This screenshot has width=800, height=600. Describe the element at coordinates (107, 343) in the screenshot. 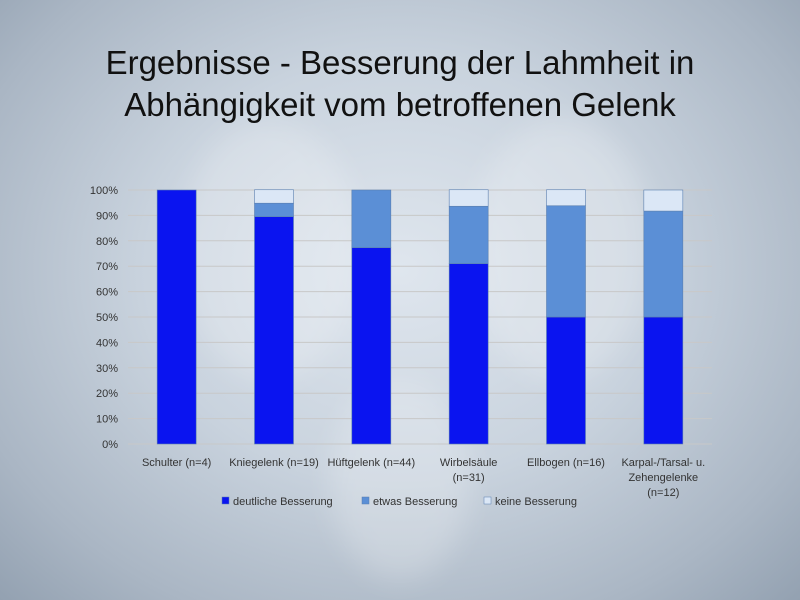

I see `y-tick-label: 40%` at that location.